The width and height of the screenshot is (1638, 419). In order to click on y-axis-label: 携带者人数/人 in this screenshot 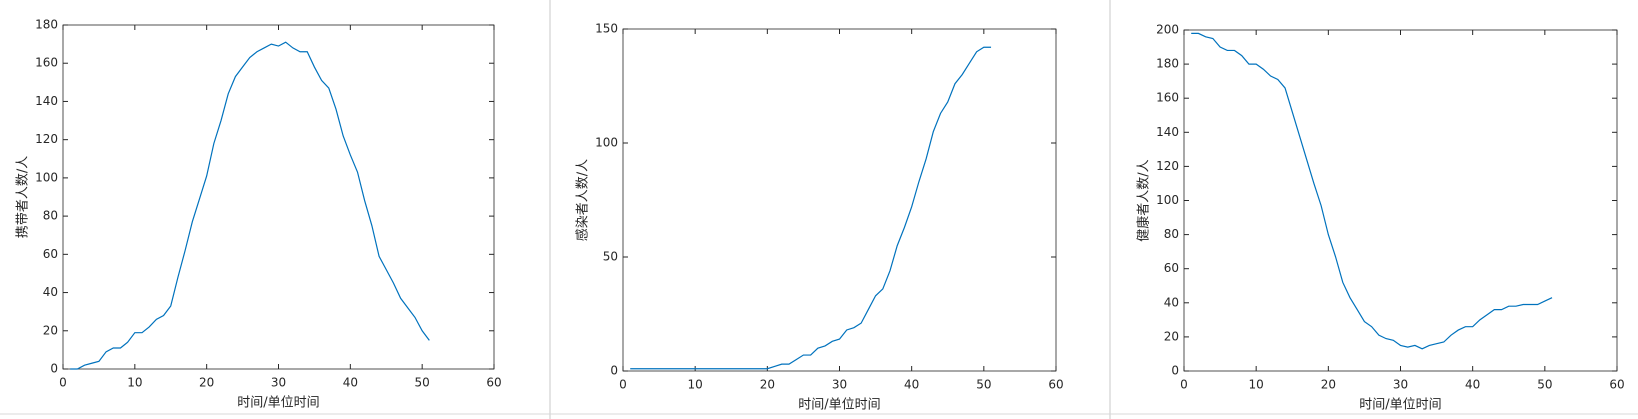, I will do `click(23, 197)`.